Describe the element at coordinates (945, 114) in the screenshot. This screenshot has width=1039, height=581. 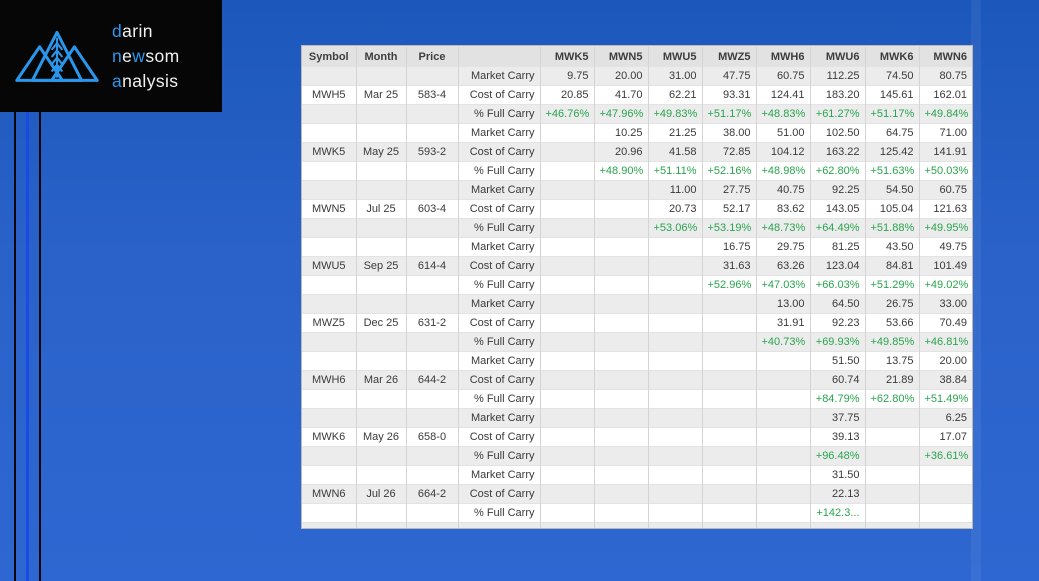
I see `value-cell: +49.84%` at that location.